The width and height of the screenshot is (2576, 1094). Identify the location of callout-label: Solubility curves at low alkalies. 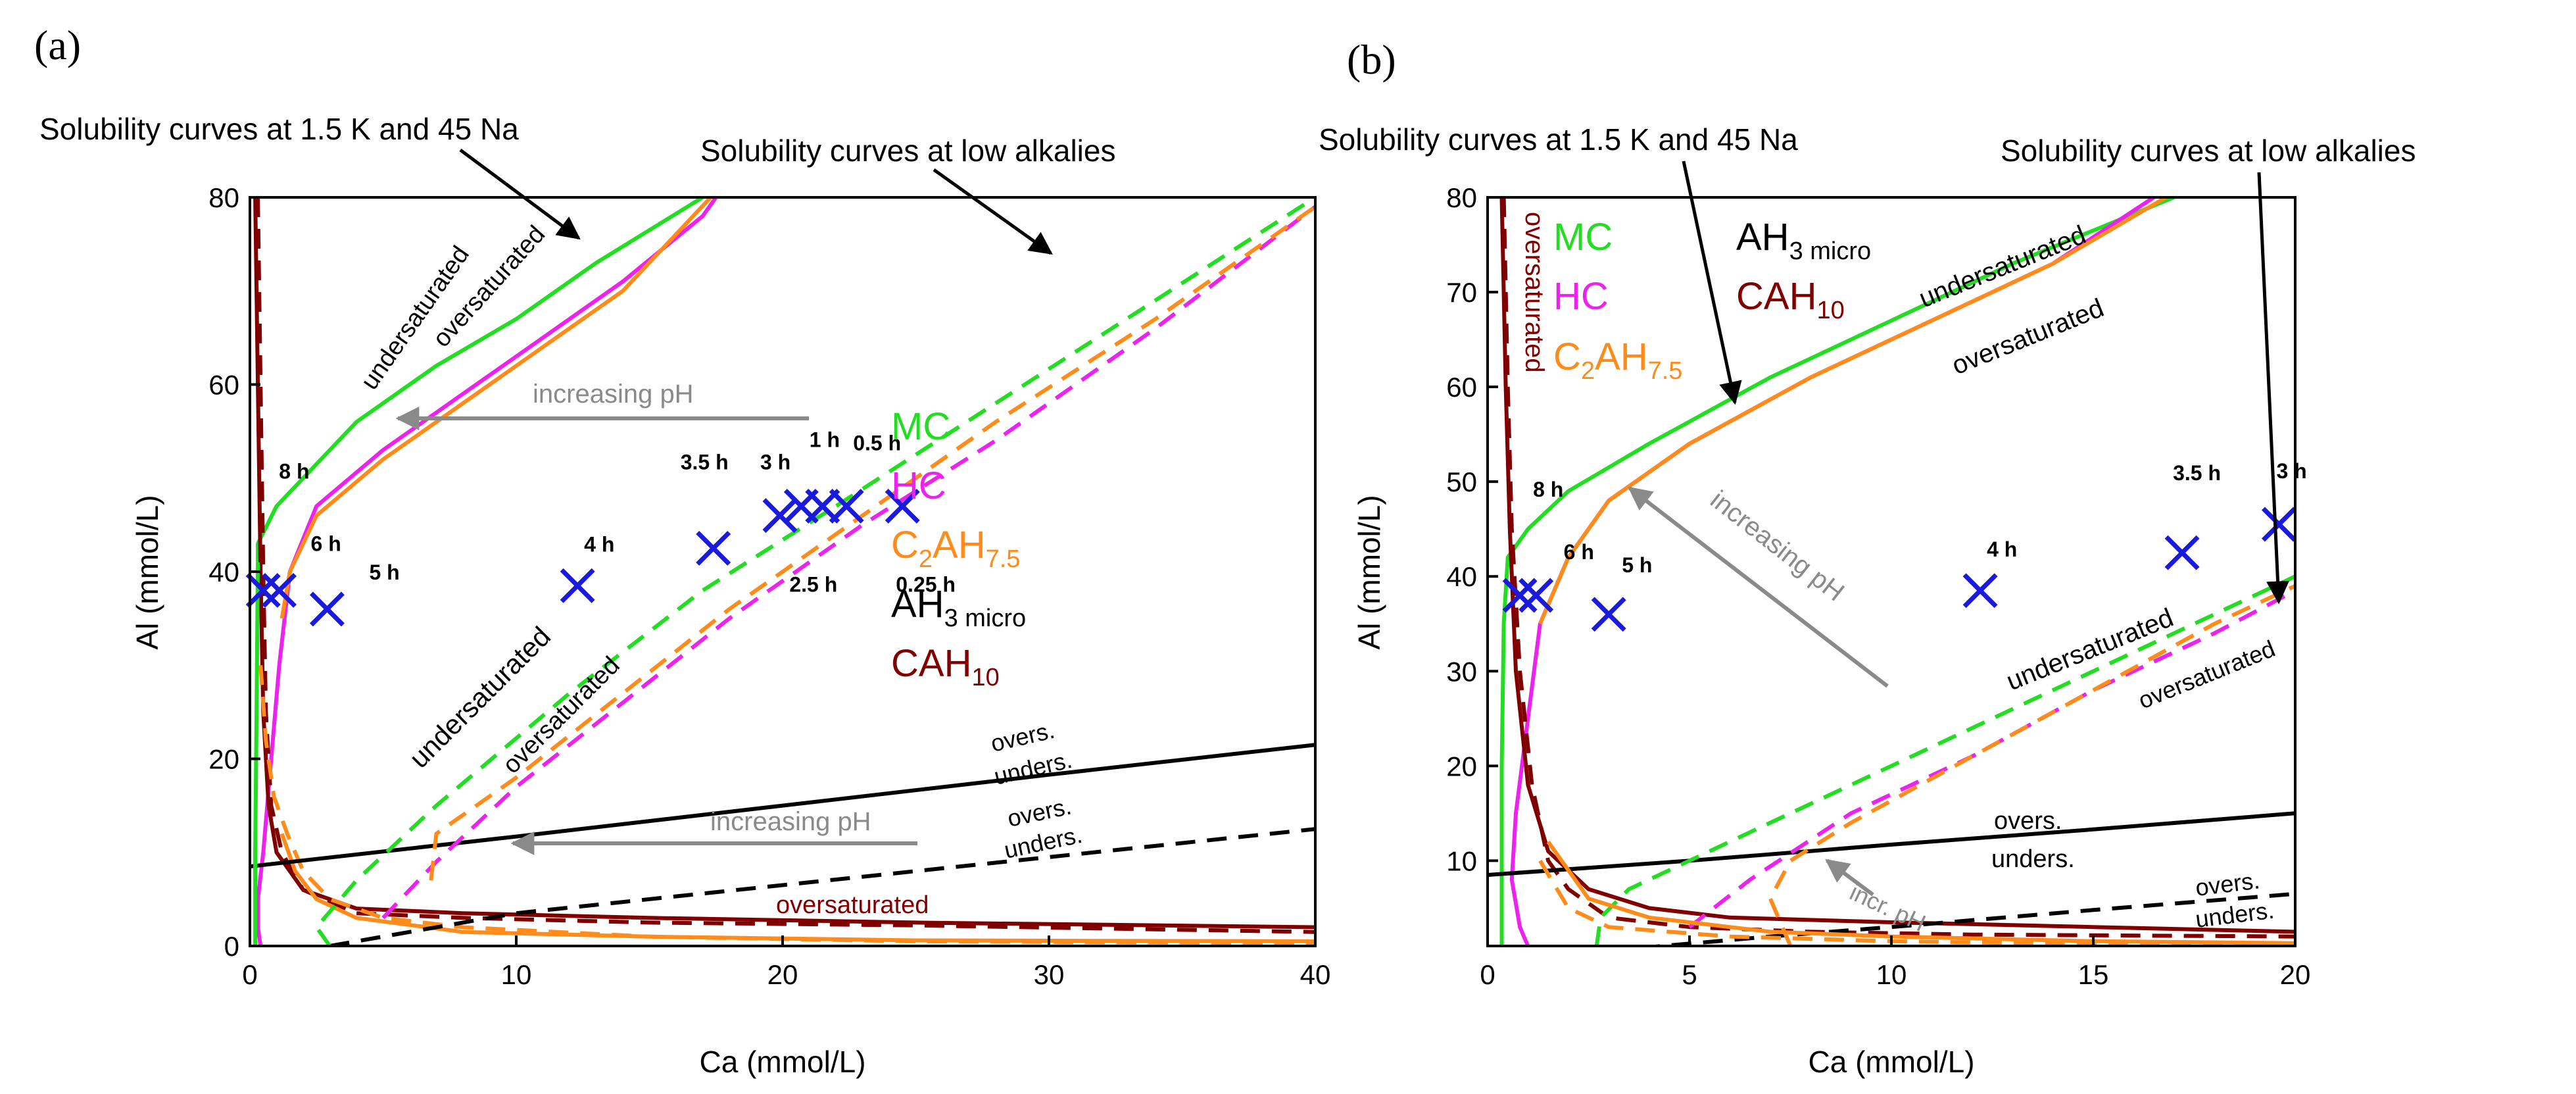
(908, 151).